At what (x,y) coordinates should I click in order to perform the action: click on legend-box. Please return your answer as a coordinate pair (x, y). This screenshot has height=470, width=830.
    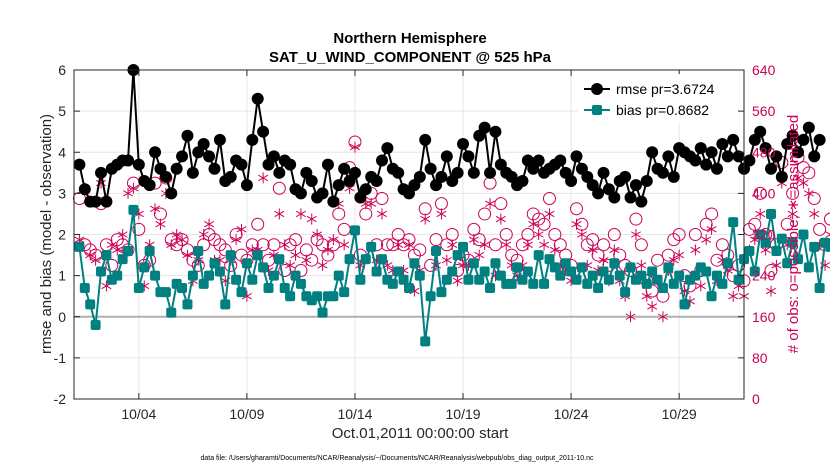
    Looking at the image, I should click on (658, 99).